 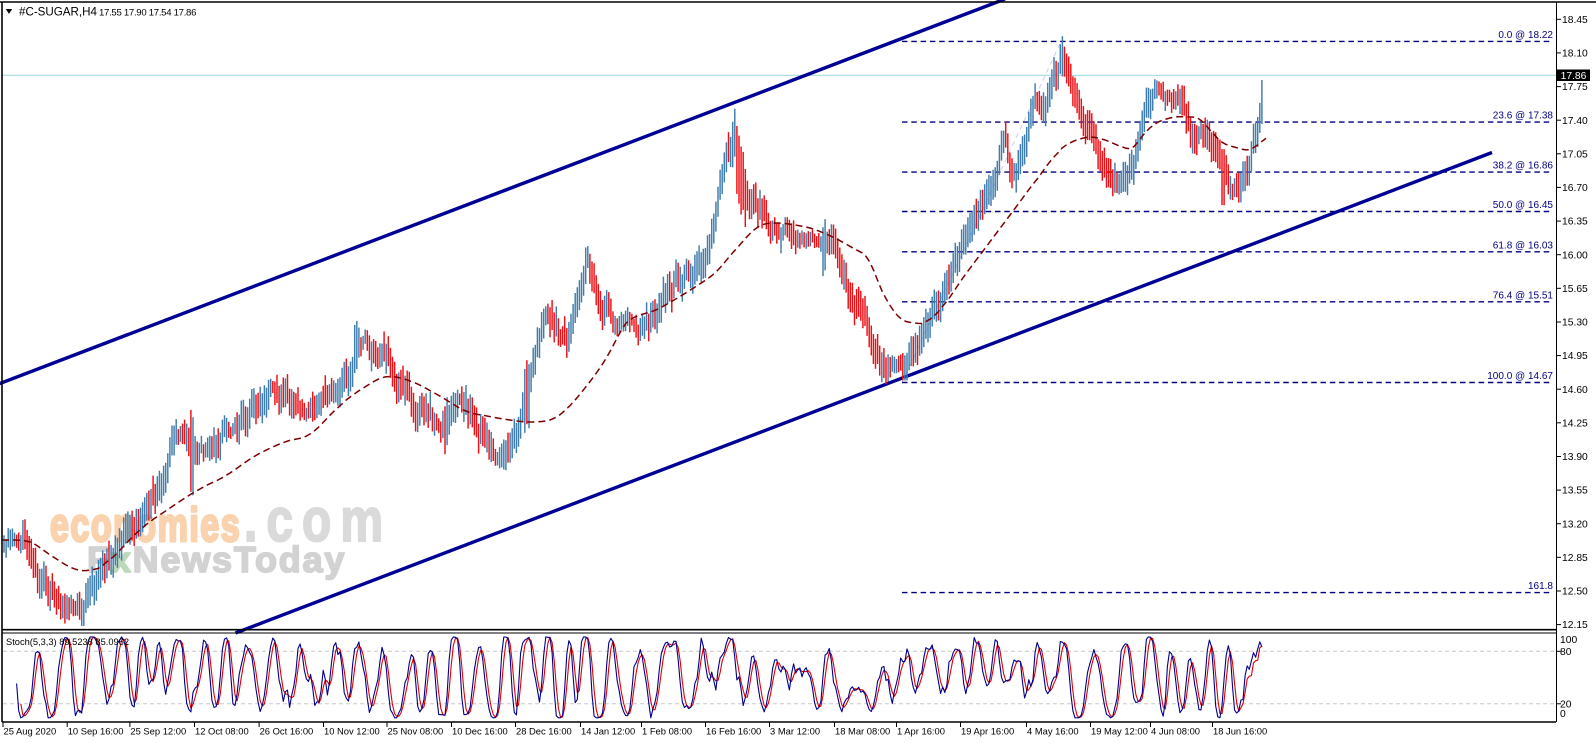 I want to click on svg-text: 61.8 @ 16.03, so click(x=1523, y=245).